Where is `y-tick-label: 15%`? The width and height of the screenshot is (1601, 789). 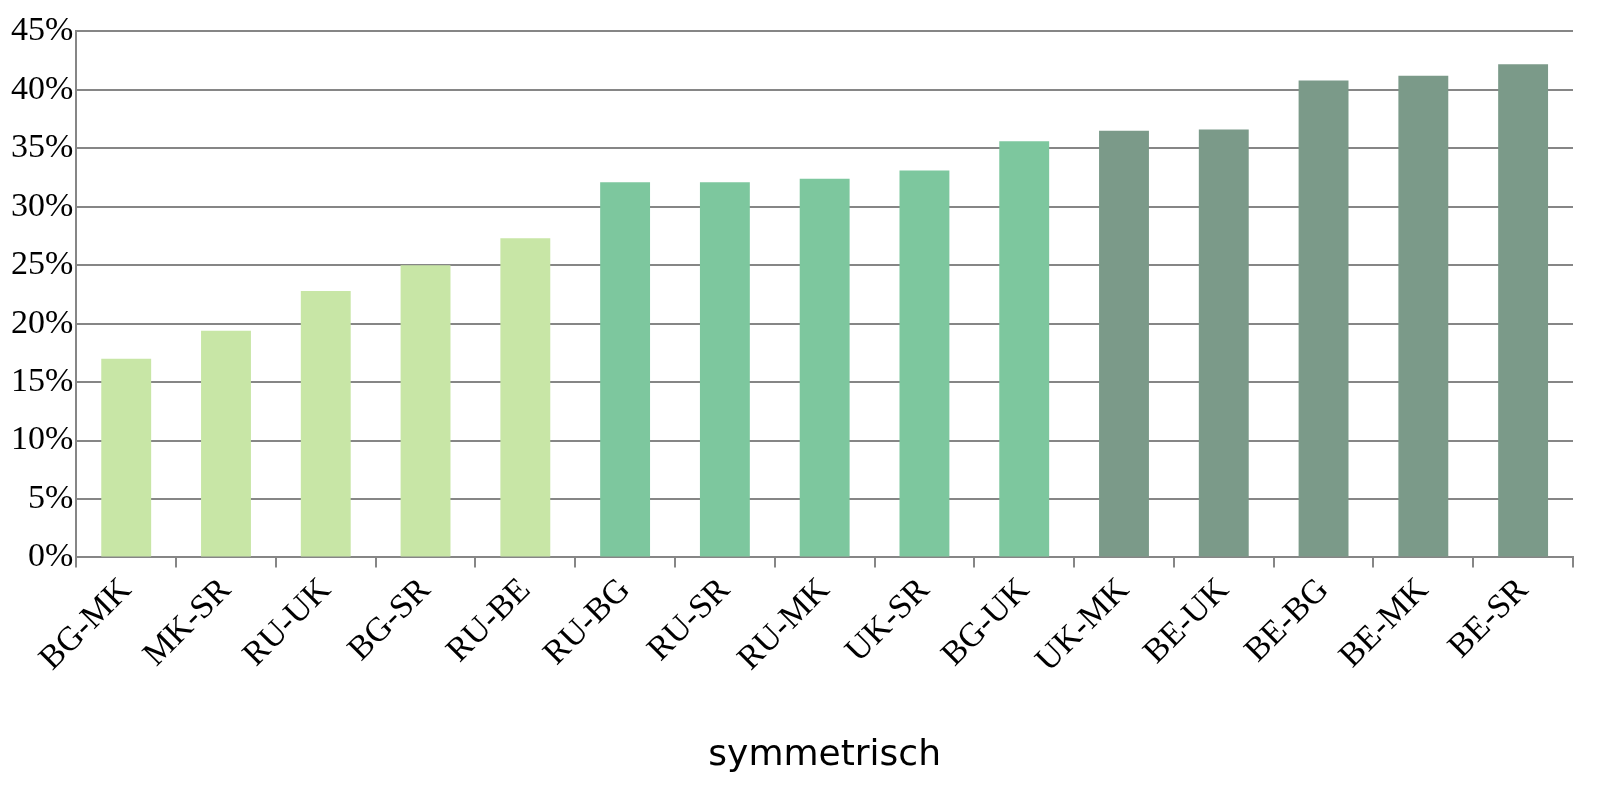 y-tick-label: 15% is located at coordinates (42, 380).